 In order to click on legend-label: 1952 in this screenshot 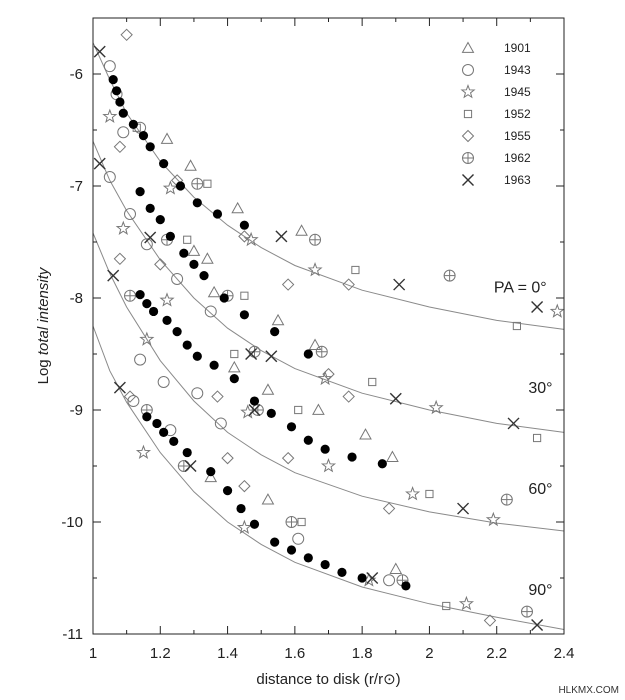, I will do `click(517, 114)`.